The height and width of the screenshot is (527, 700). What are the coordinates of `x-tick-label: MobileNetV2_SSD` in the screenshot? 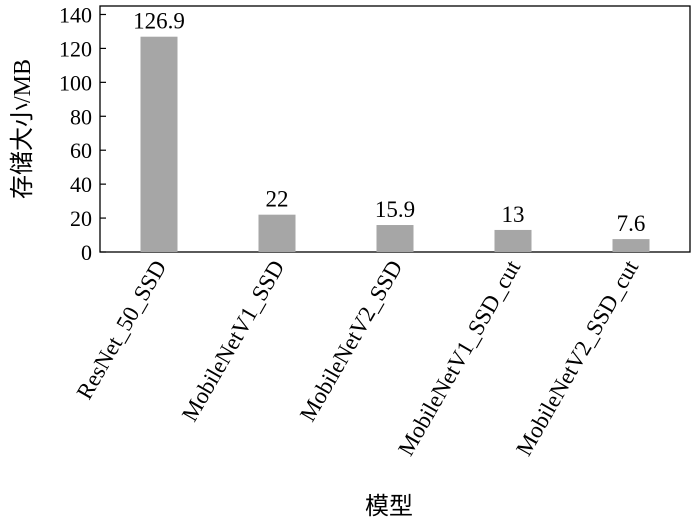 It's located at (351, 341).